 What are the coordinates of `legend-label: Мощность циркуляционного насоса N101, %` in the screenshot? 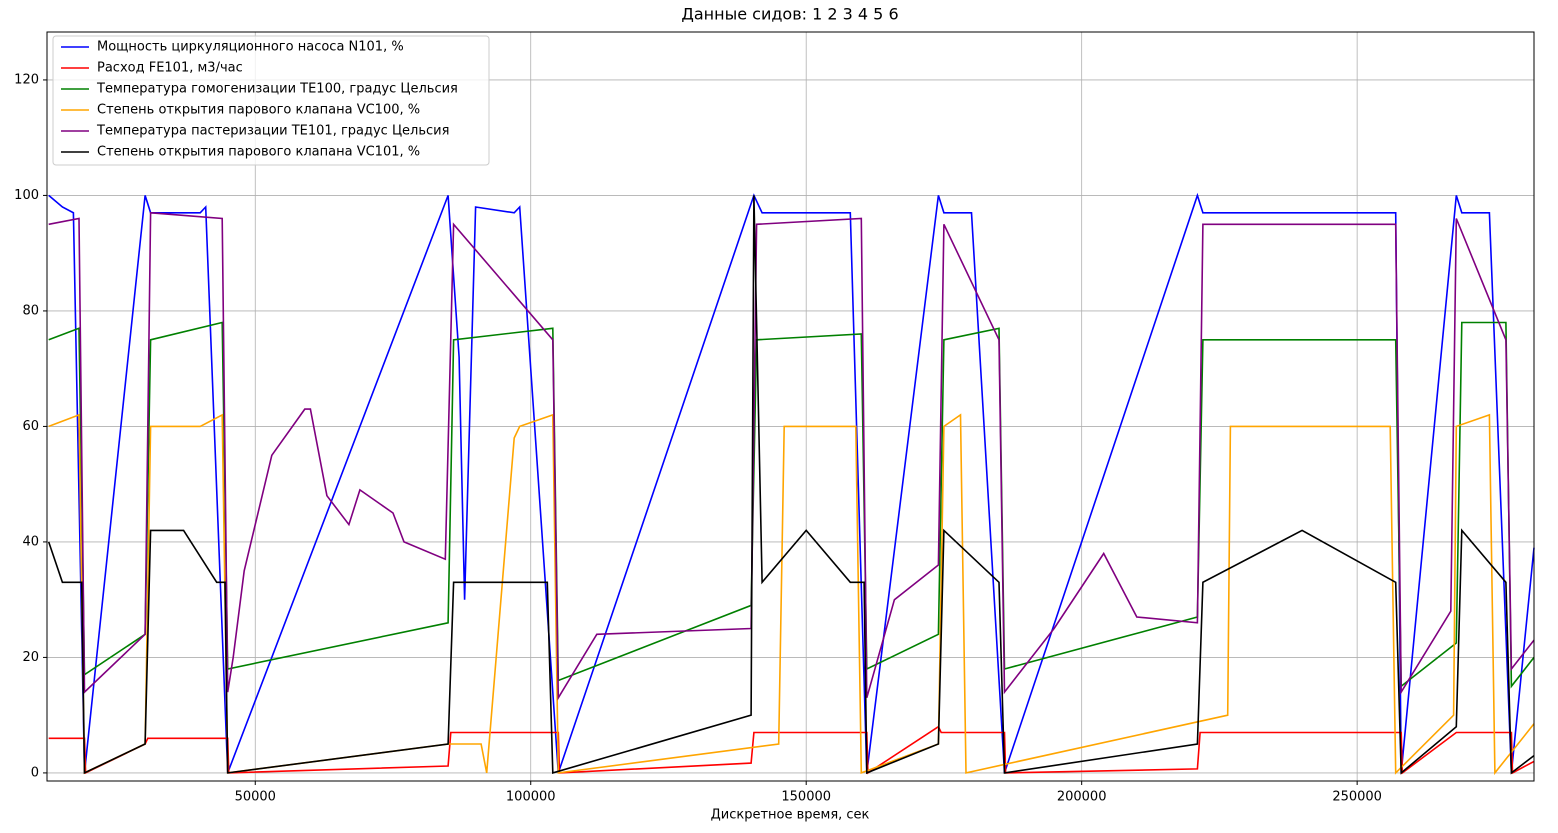 It's located at (250, 47).